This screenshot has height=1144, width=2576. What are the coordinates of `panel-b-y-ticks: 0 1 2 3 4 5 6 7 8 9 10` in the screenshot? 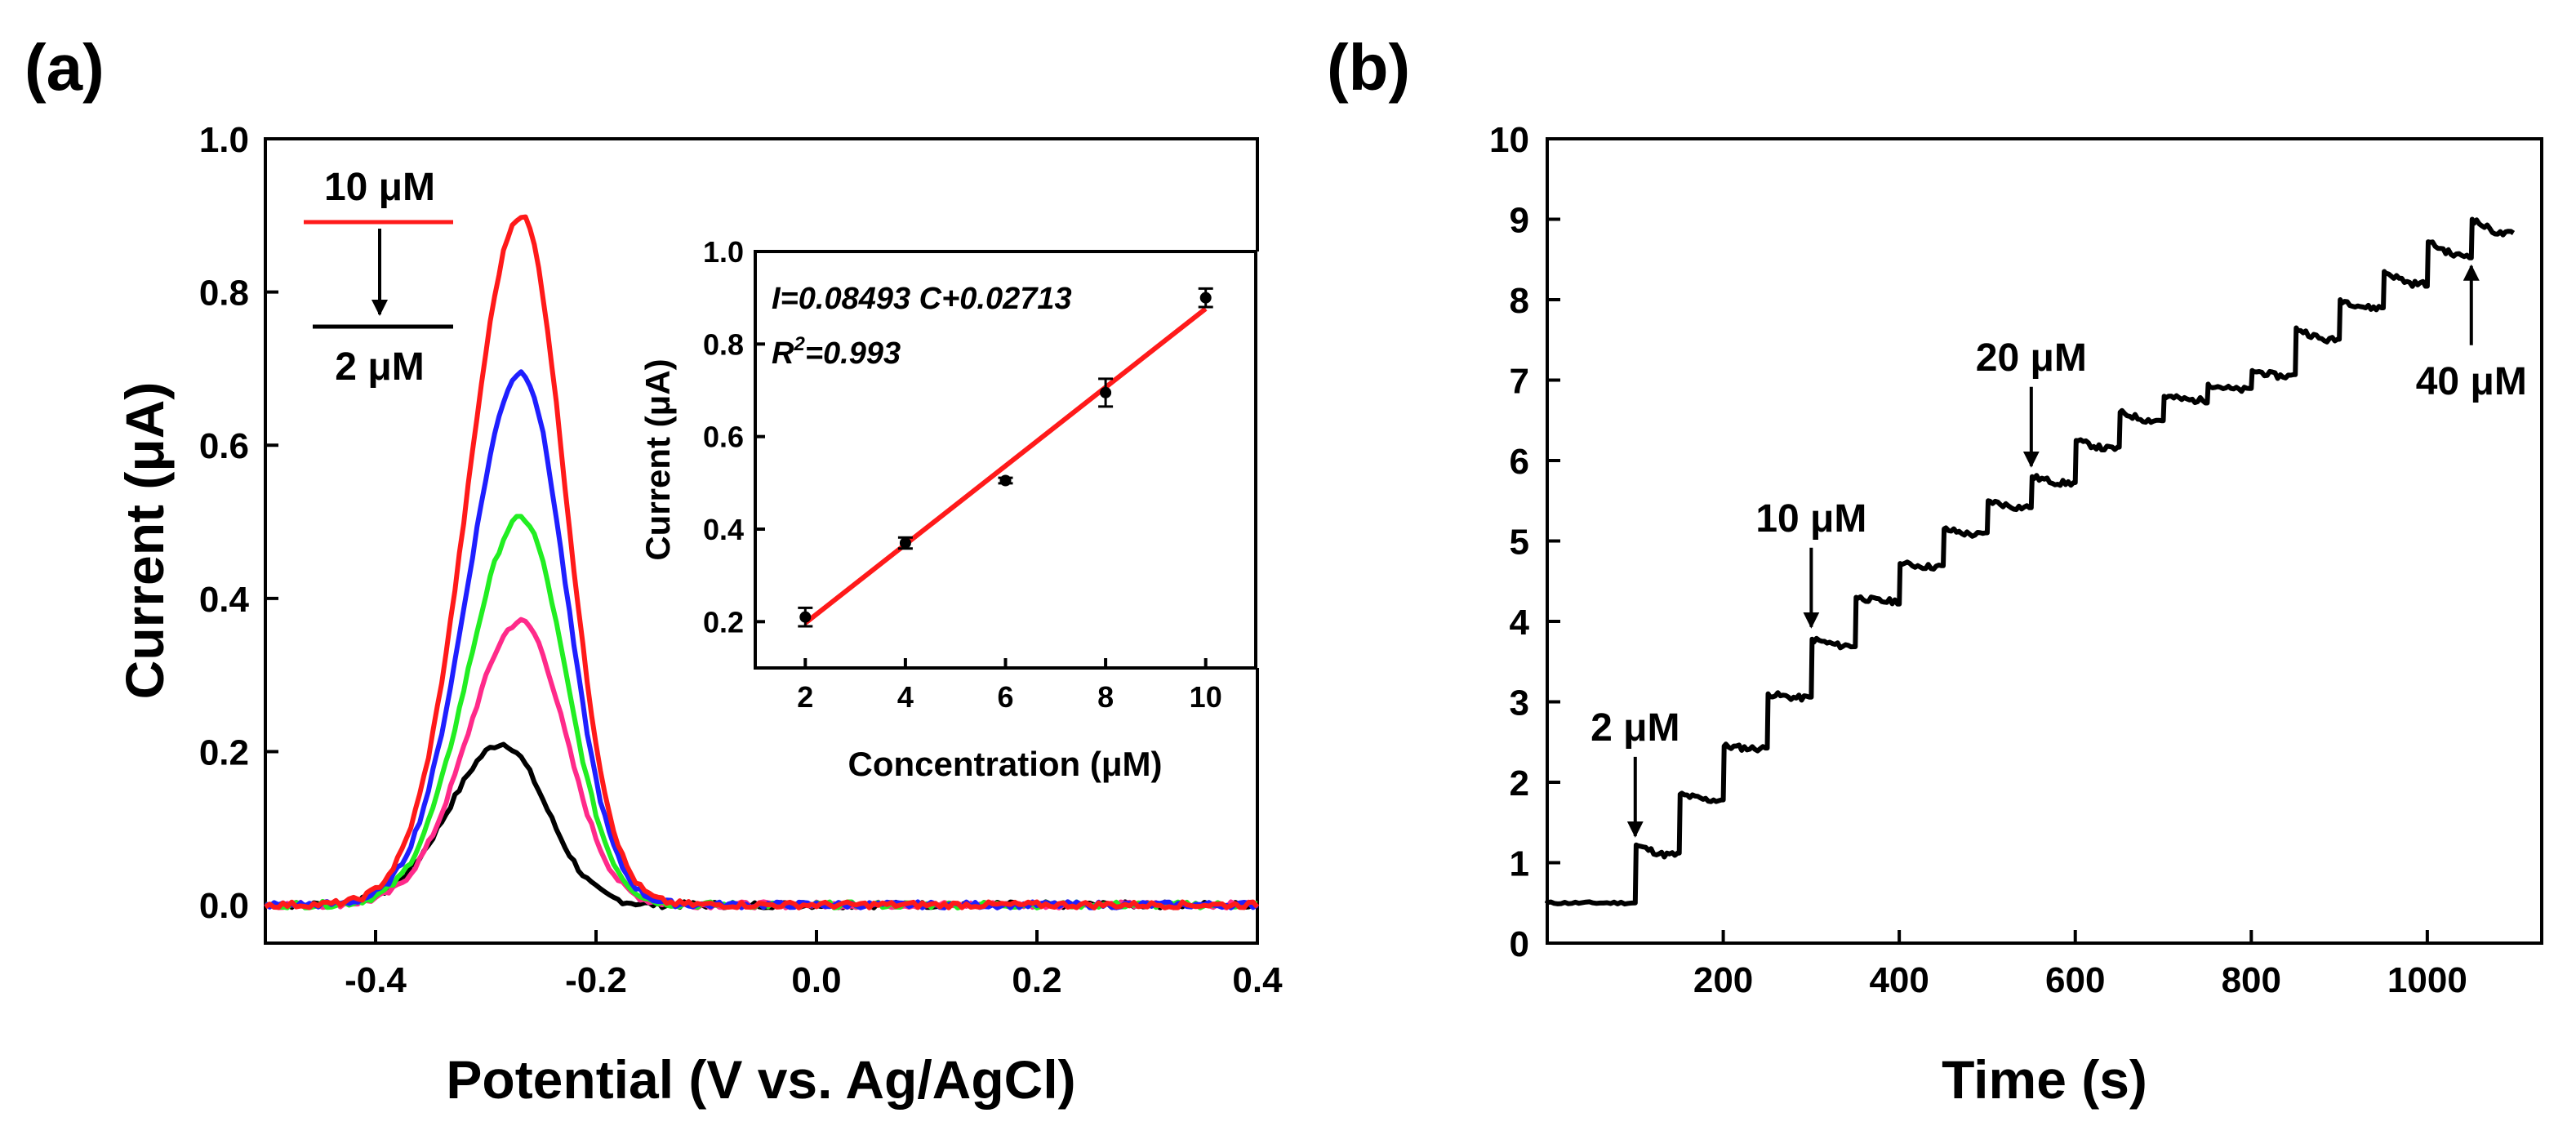 It's located at (1524, 542).